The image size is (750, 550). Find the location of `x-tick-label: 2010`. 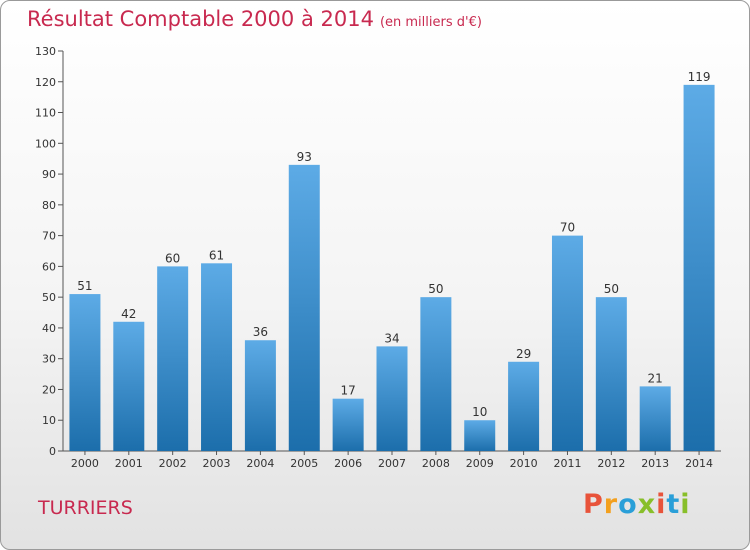

x-tick-label: 2010 is located at coordinates (524, 463).